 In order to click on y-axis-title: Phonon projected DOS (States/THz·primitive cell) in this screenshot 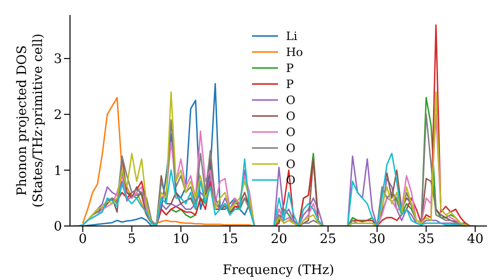, I will do `click(30, 120)`.